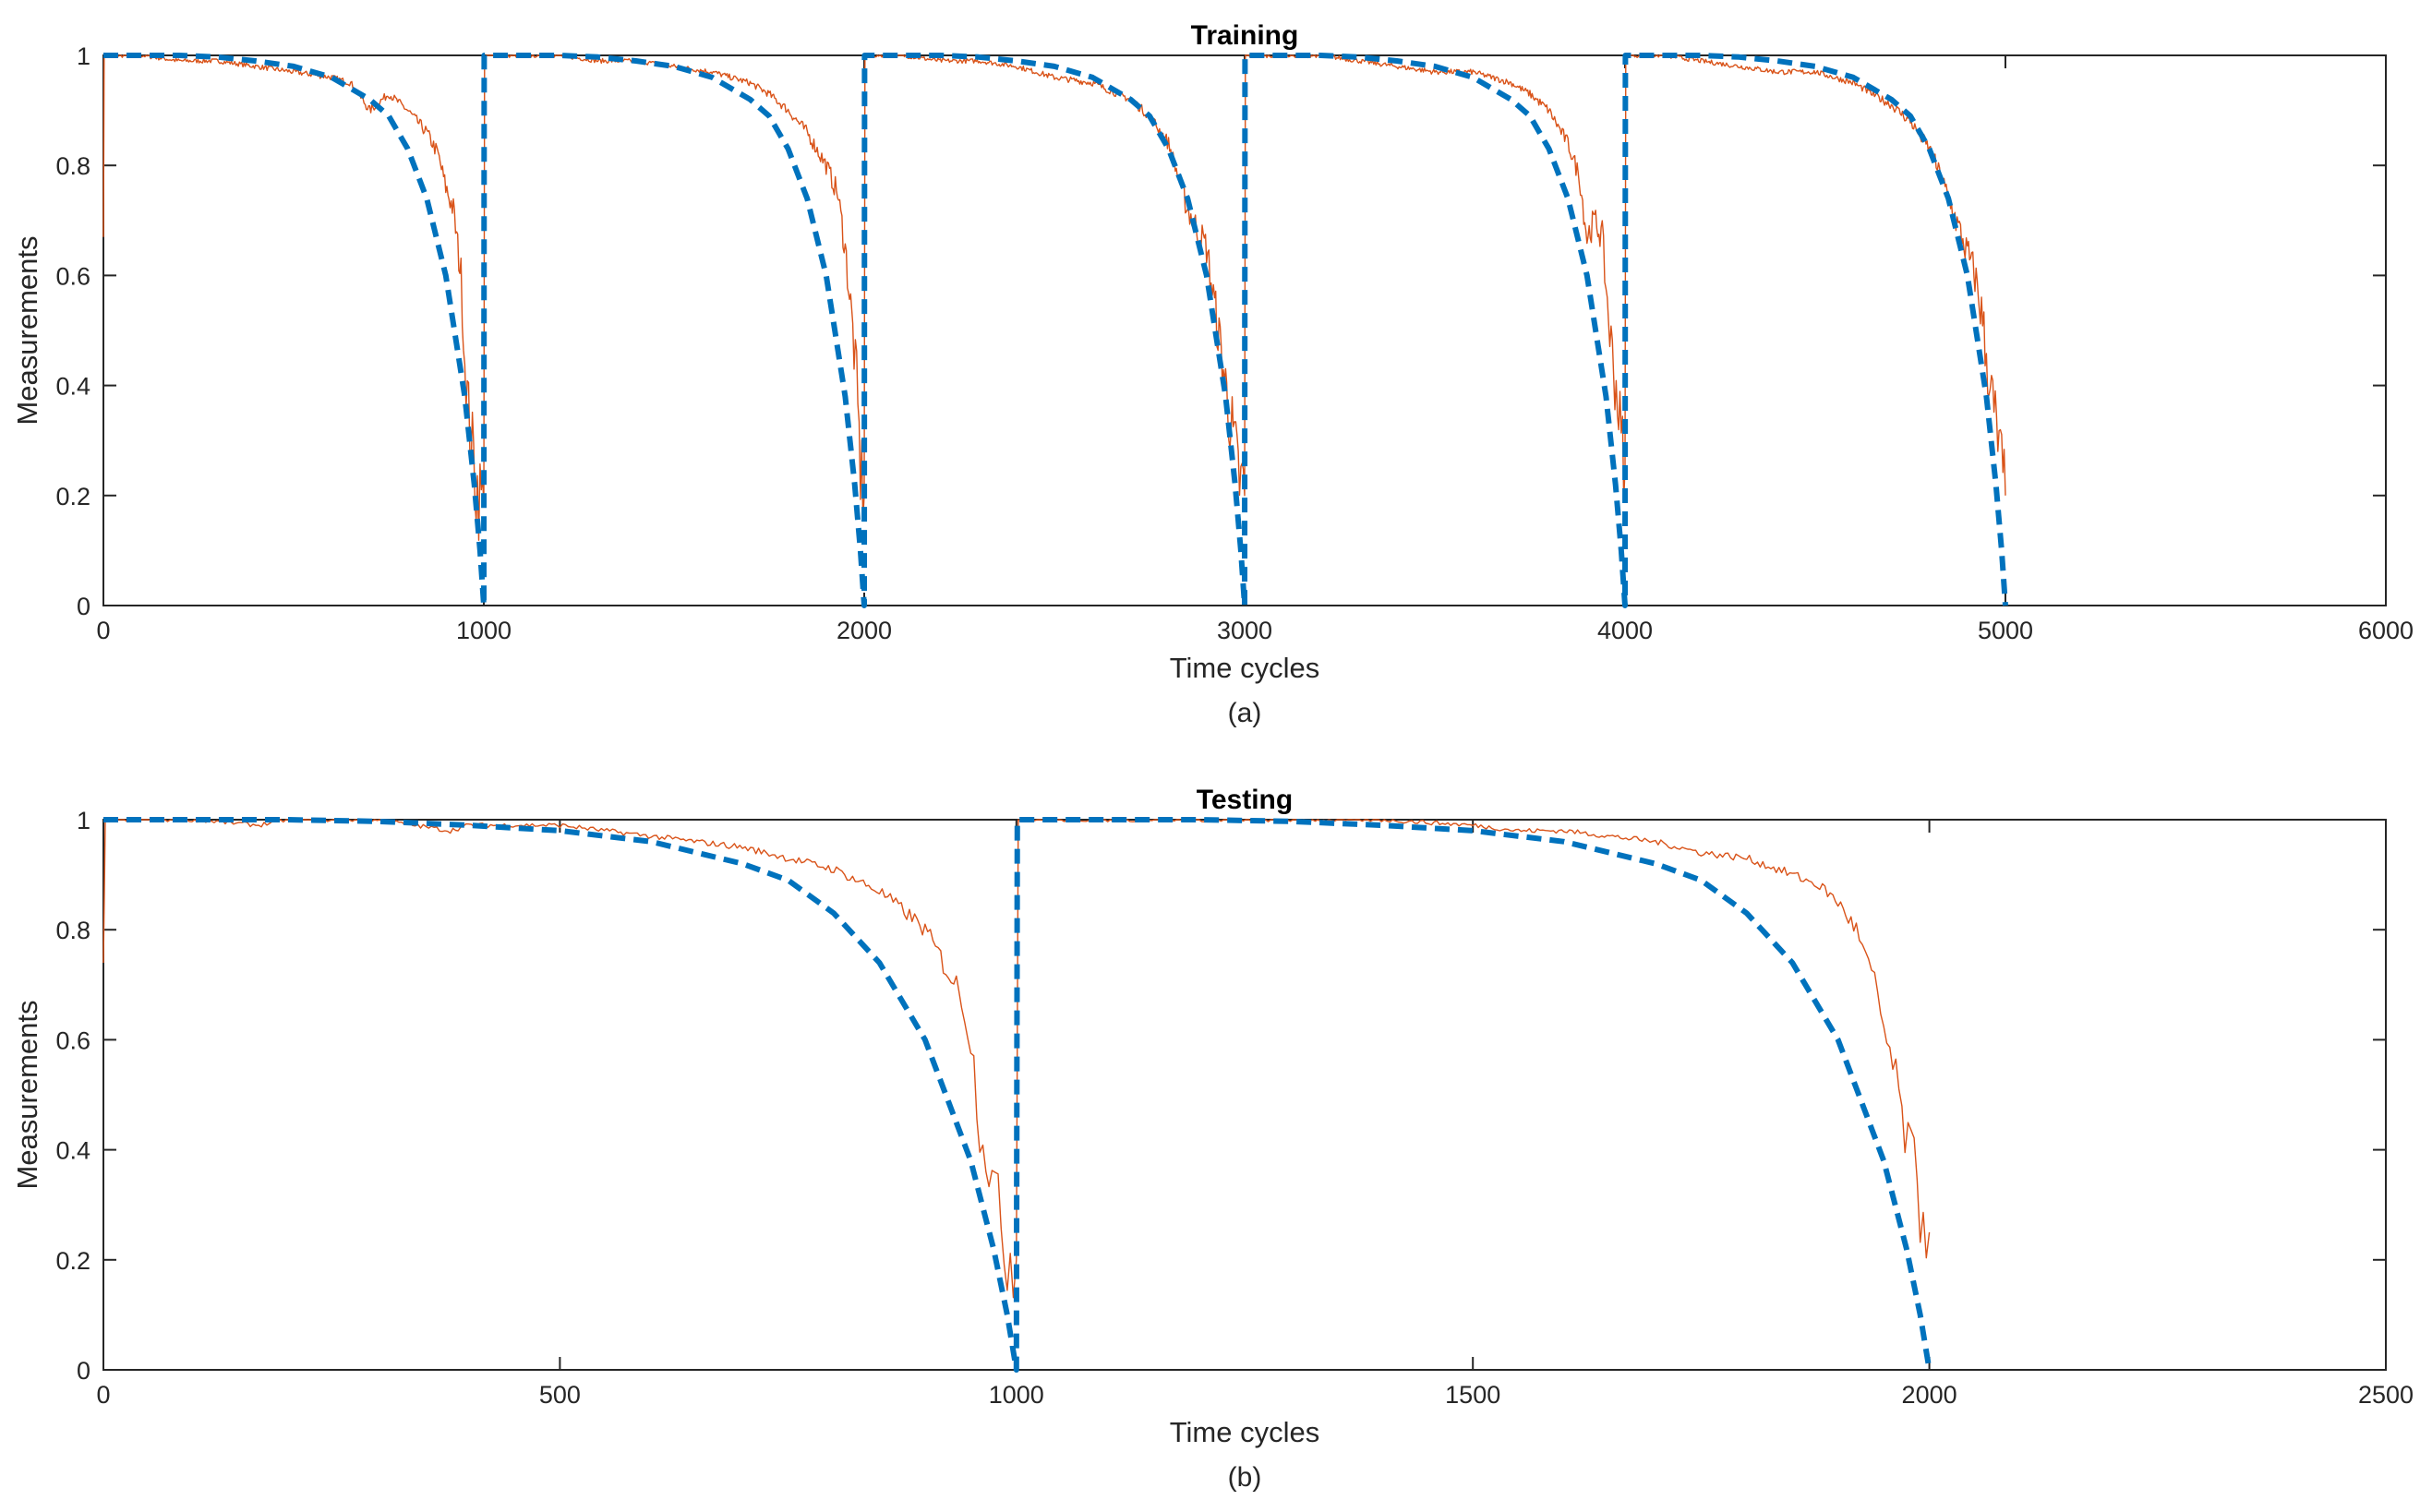 Image resolution: width=2432 pixels, height=1512 pixels. What do you see at coordinates (2386, 630) in the screenshot?
I see `x-tick-label: 6000` at bounding box center [2386, 630].